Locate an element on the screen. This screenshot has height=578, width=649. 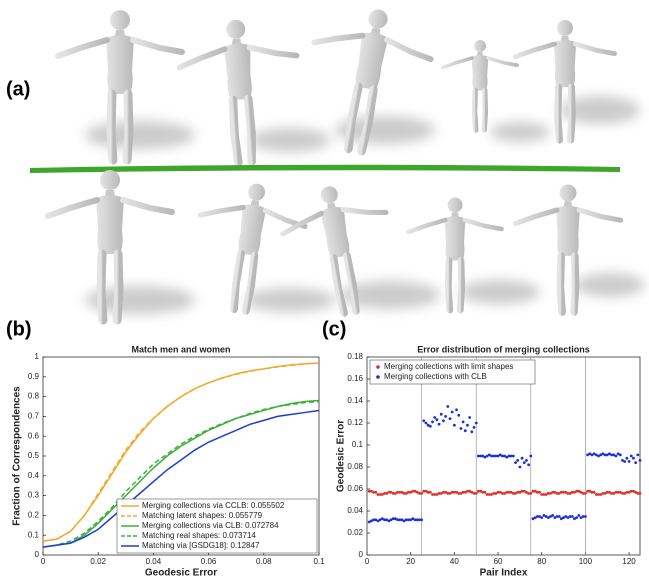
chart-title: Match men and women is located at coordinates (180, 349).